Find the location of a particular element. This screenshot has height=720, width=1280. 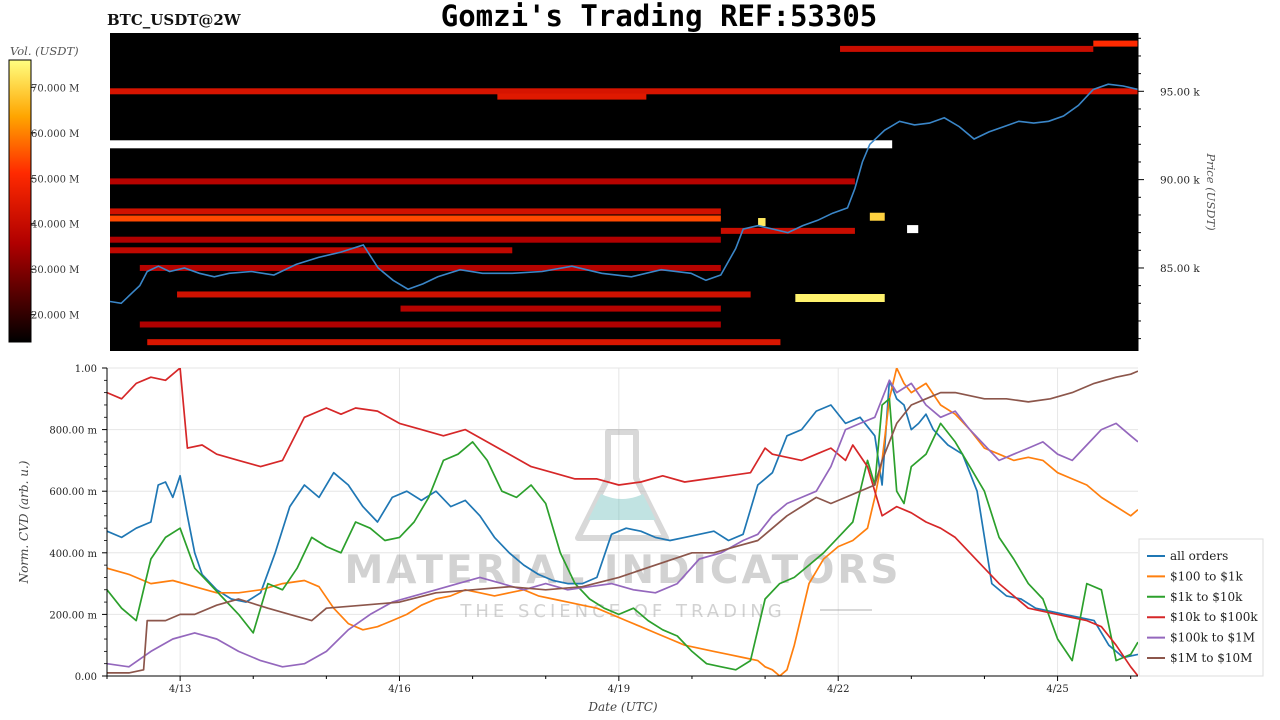

x-tick-label: 4/13 is located at coordinates (180, 689).